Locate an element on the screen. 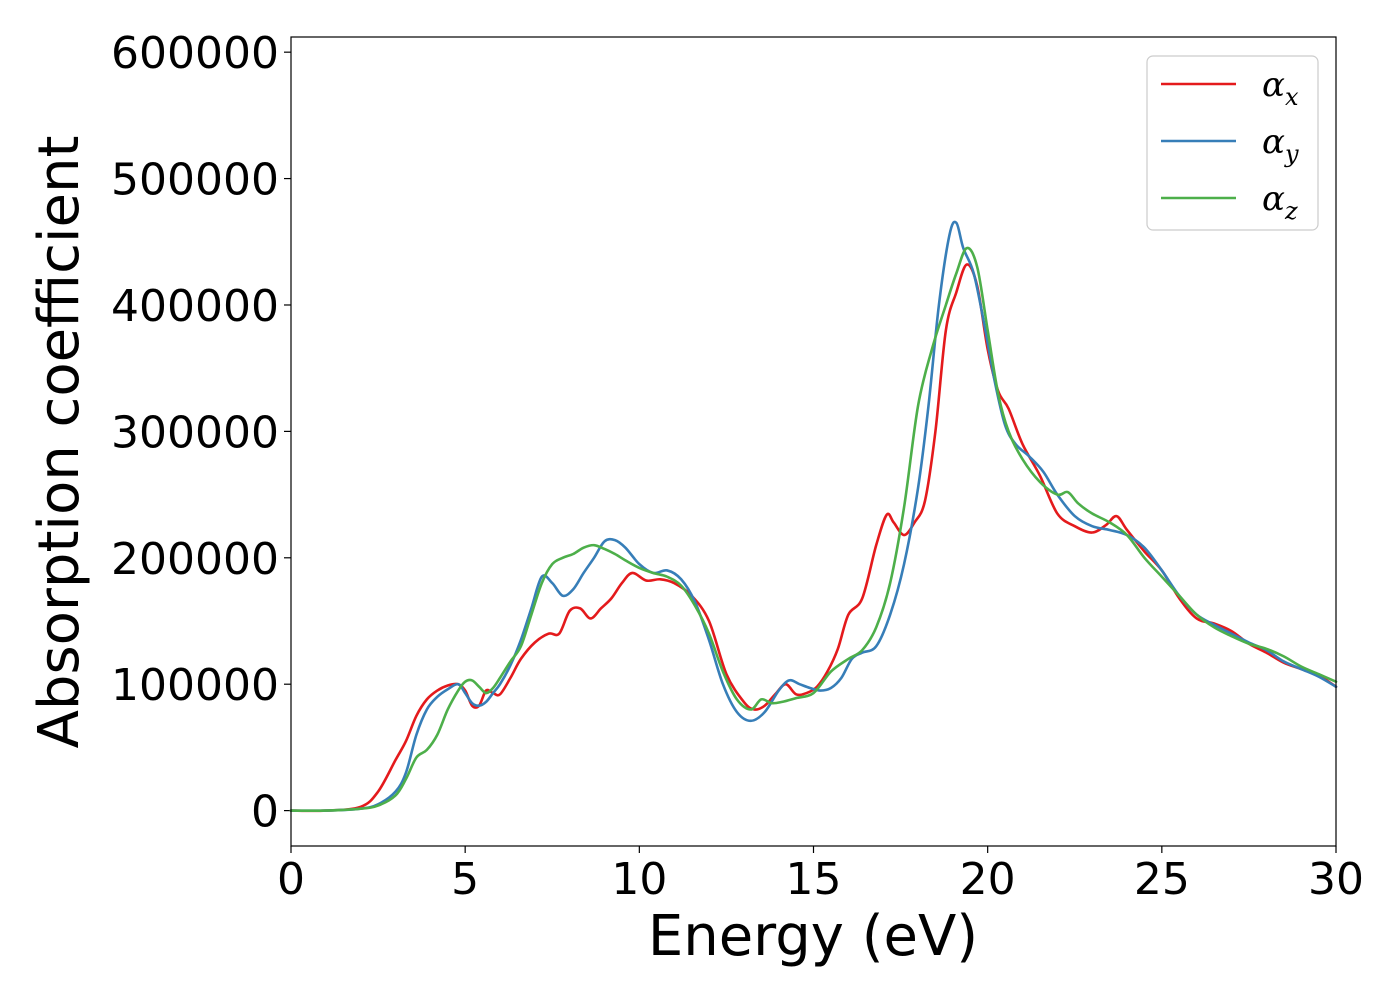  y-tick-label: 200000 is located at coordinates (195, 559).